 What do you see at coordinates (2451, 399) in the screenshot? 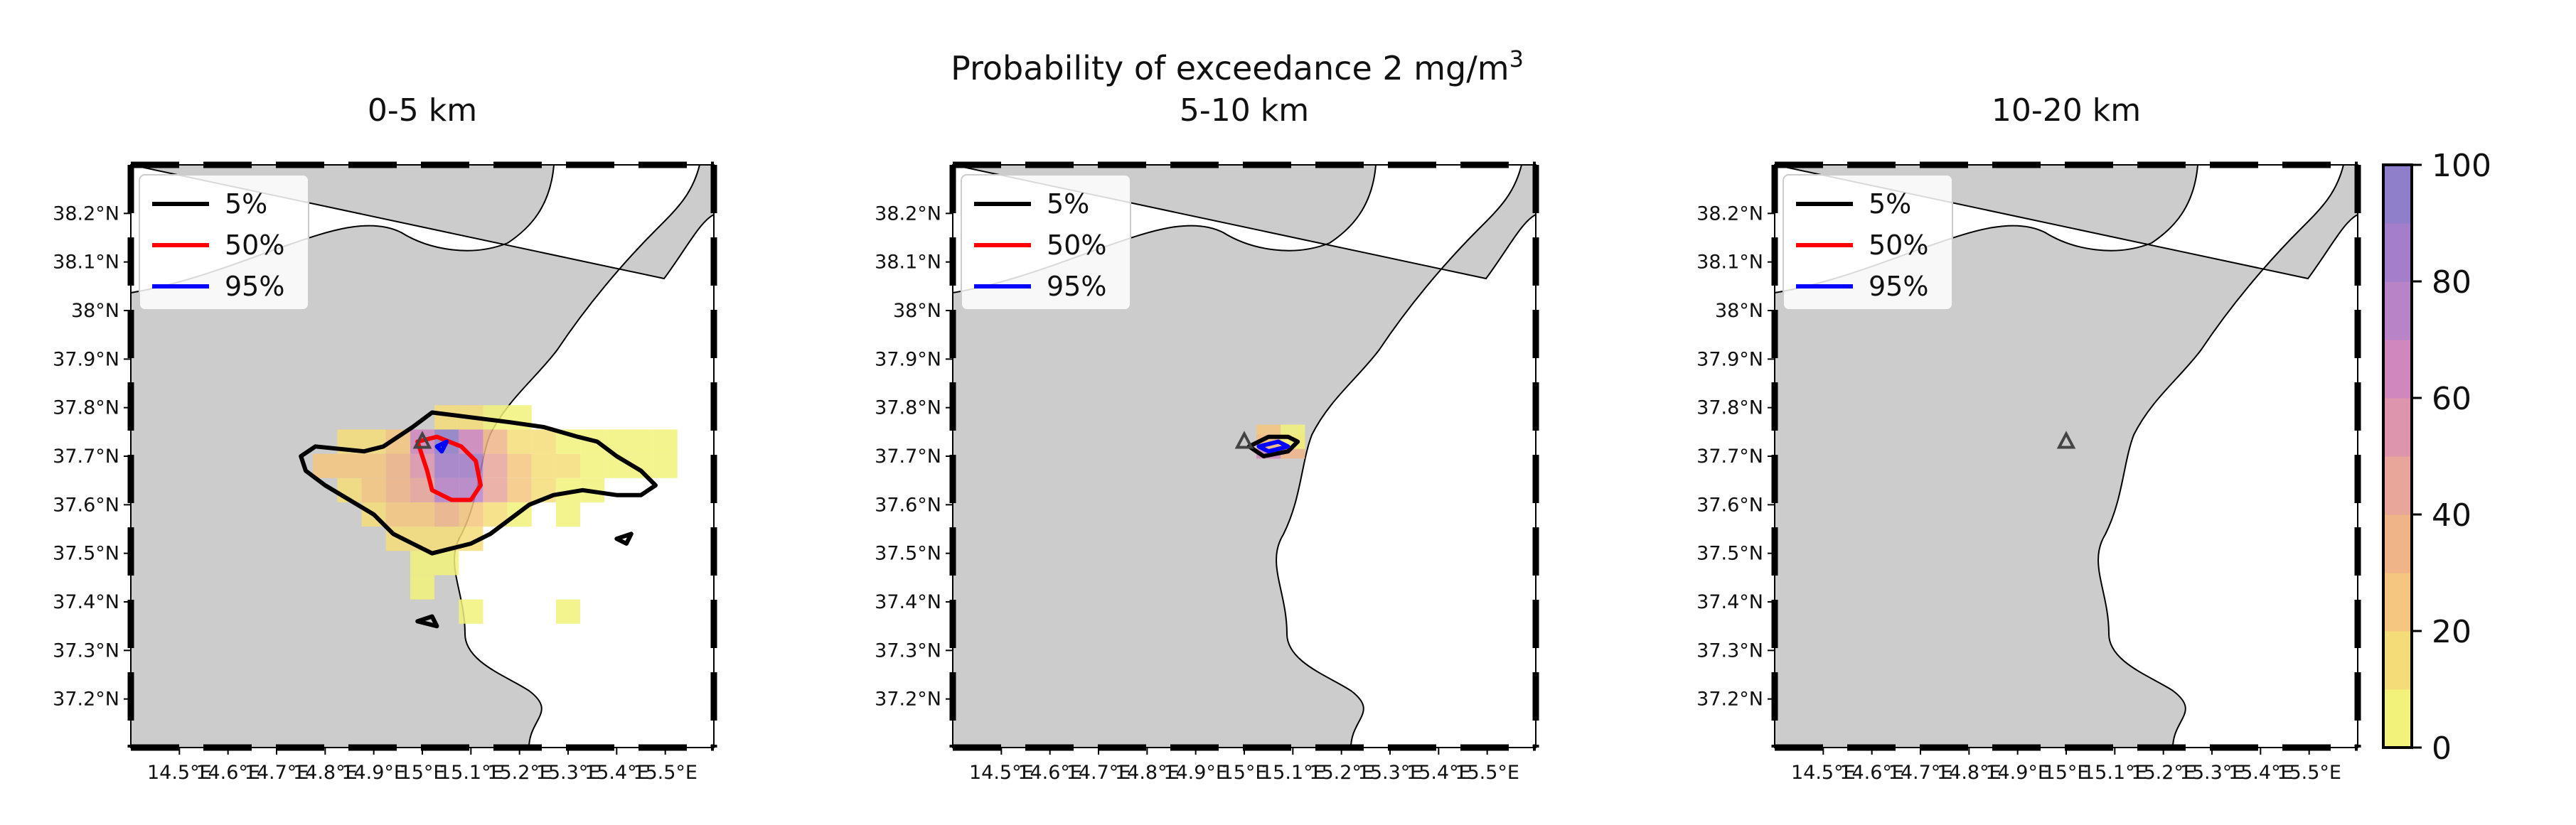
I see `colorbar-tick-label: 60` at bounding box center [2451, 399].